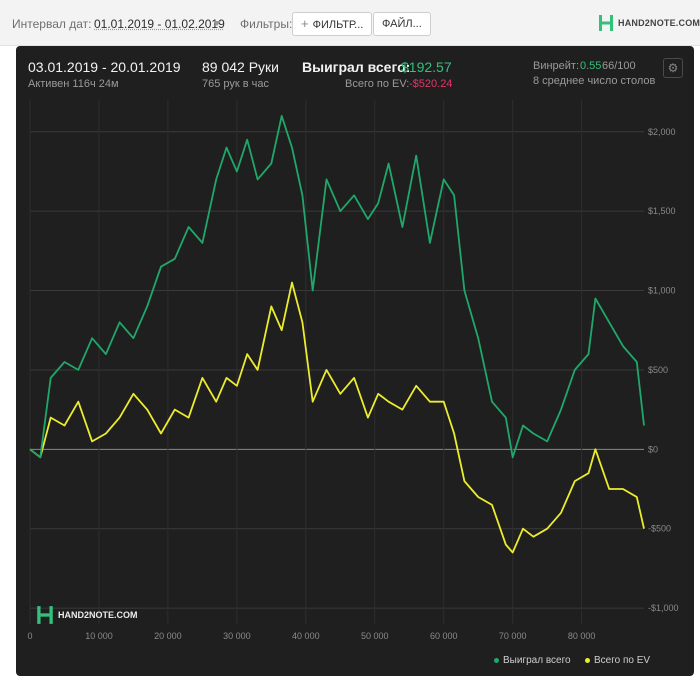 This screenshot has width=700, height=682. What do you see at coordinates (240, 67) in the screenshot?
I see `hands-count: 89 042 Руки` at bounding box center [240, 67].